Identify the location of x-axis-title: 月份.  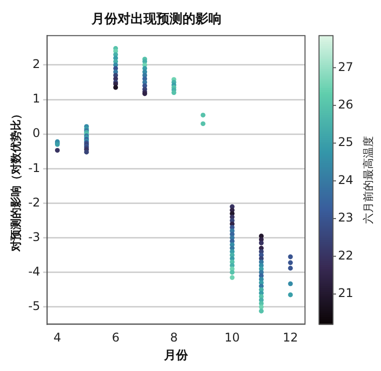
(176, 355).